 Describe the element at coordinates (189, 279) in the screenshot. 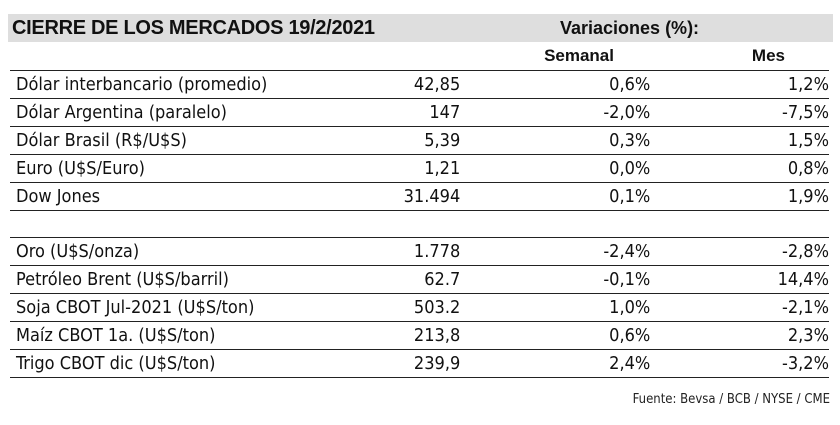

I see `row-name: Petróleo Brent (U$S/barril)` at that location.